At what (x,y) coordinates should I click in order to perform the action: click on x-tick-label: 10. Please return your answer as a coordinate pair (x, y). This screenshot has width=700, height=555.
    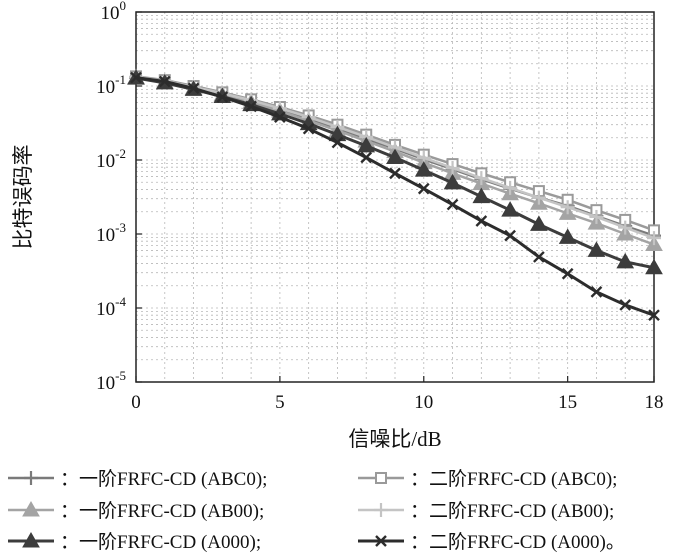
    Looking at the image, I should click on (423, 402).